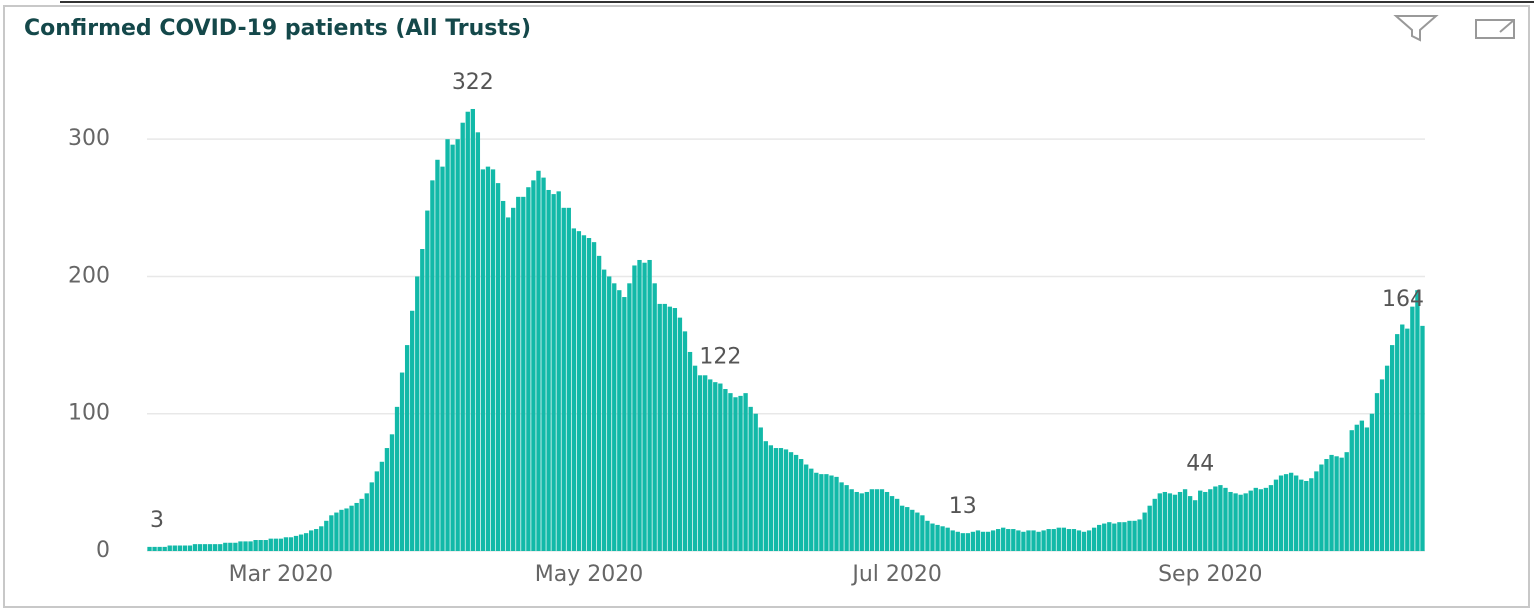  Describe the element at coordinates (1403, 299) in the screenshot. I see `data-label: 164` at that location.